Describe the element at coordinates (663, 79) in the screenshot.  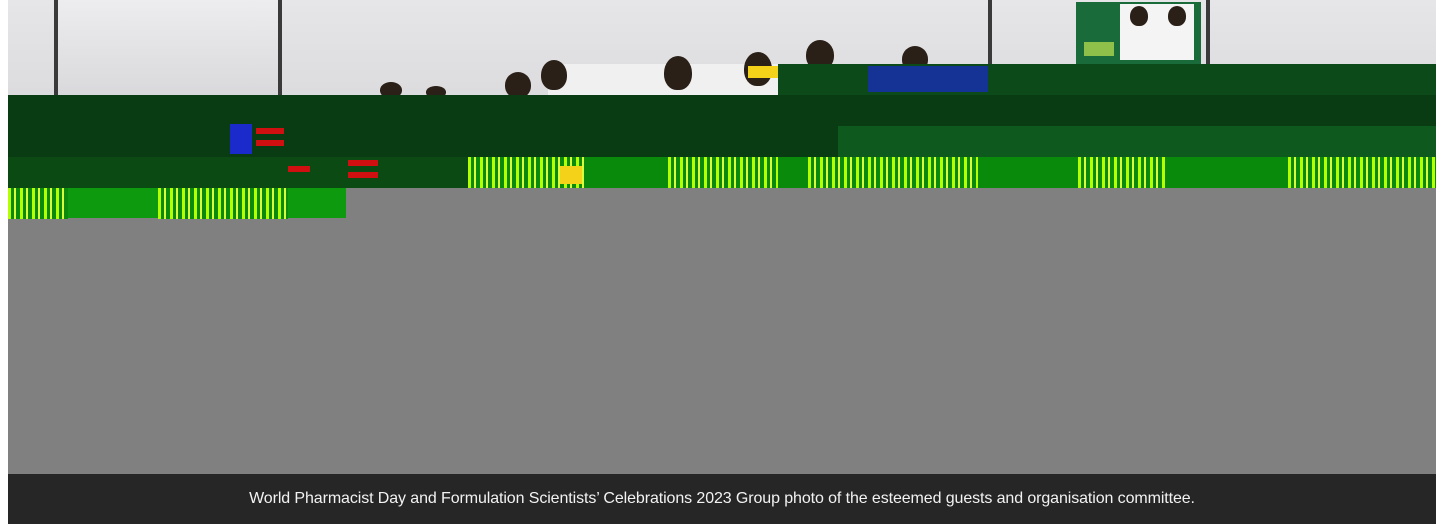
I see `photo-projection-screen` at that location.